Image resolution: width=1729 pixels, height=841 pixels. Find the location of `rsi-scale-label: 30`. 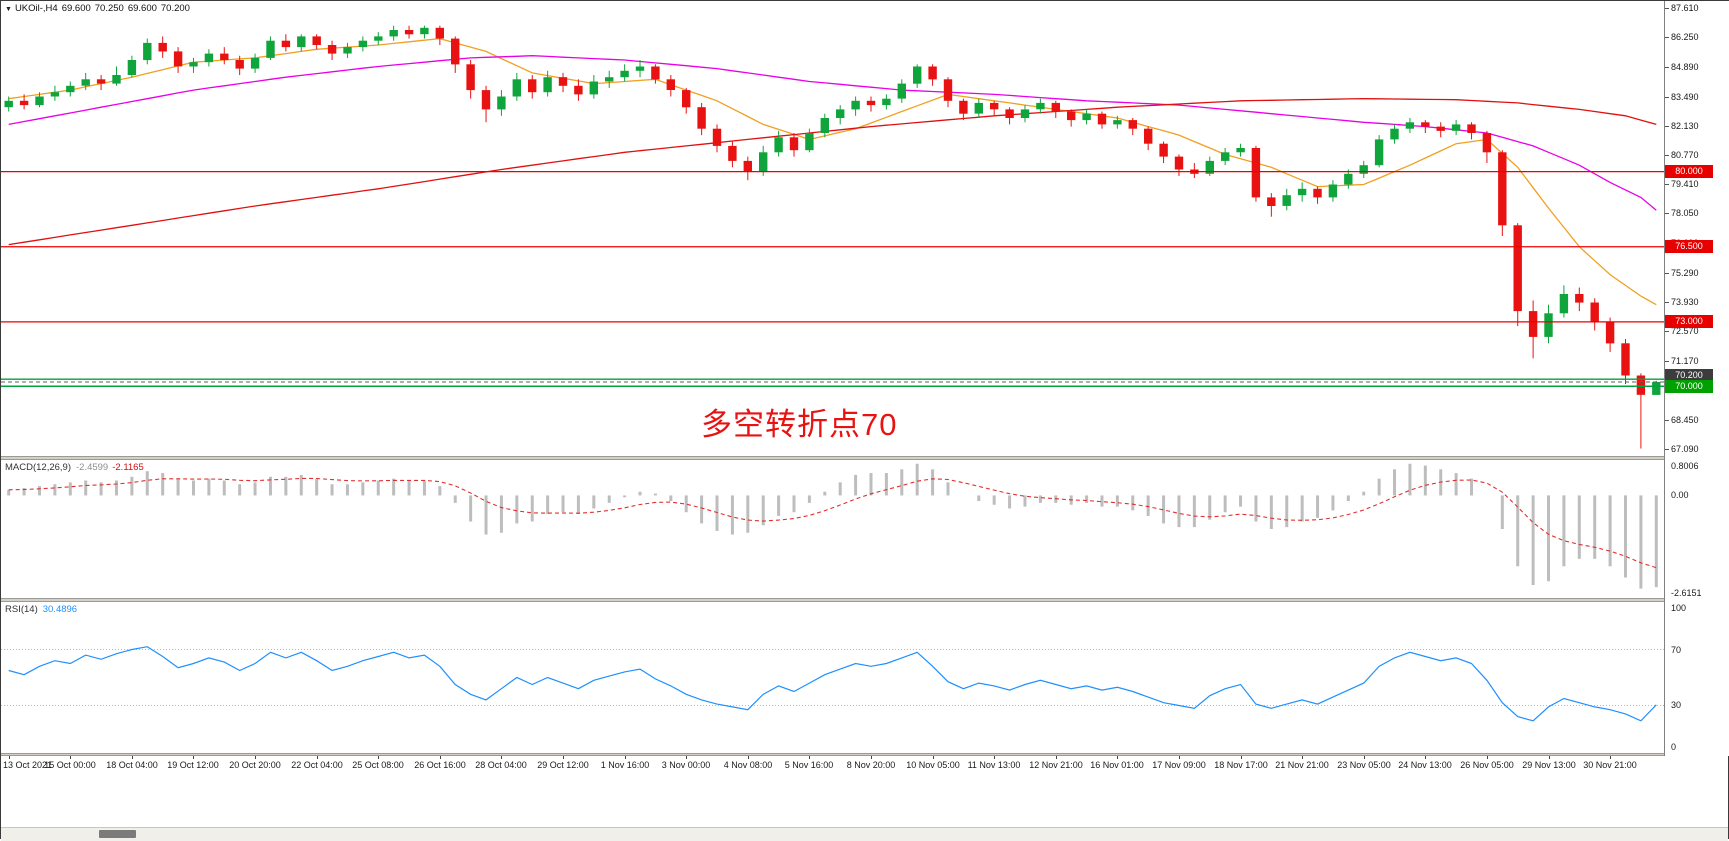

rsi-scale-label: 30 is located at coordinates (1676, 705).